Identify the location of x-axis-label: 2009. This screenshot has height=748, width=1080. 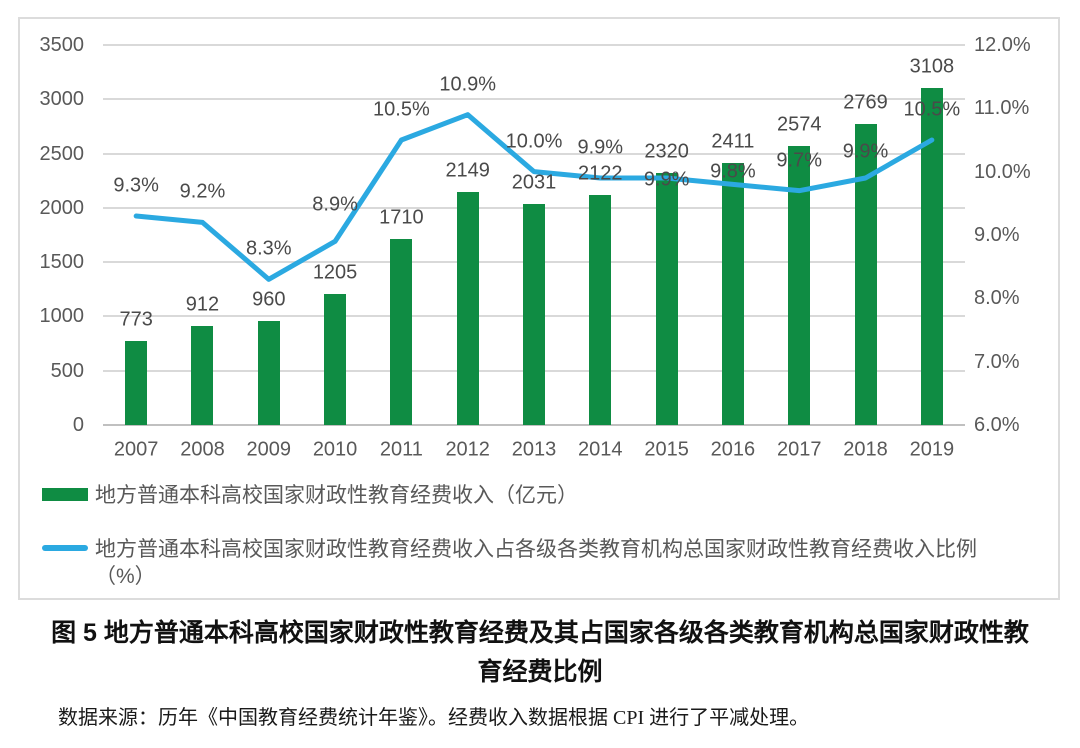
(269, 449).